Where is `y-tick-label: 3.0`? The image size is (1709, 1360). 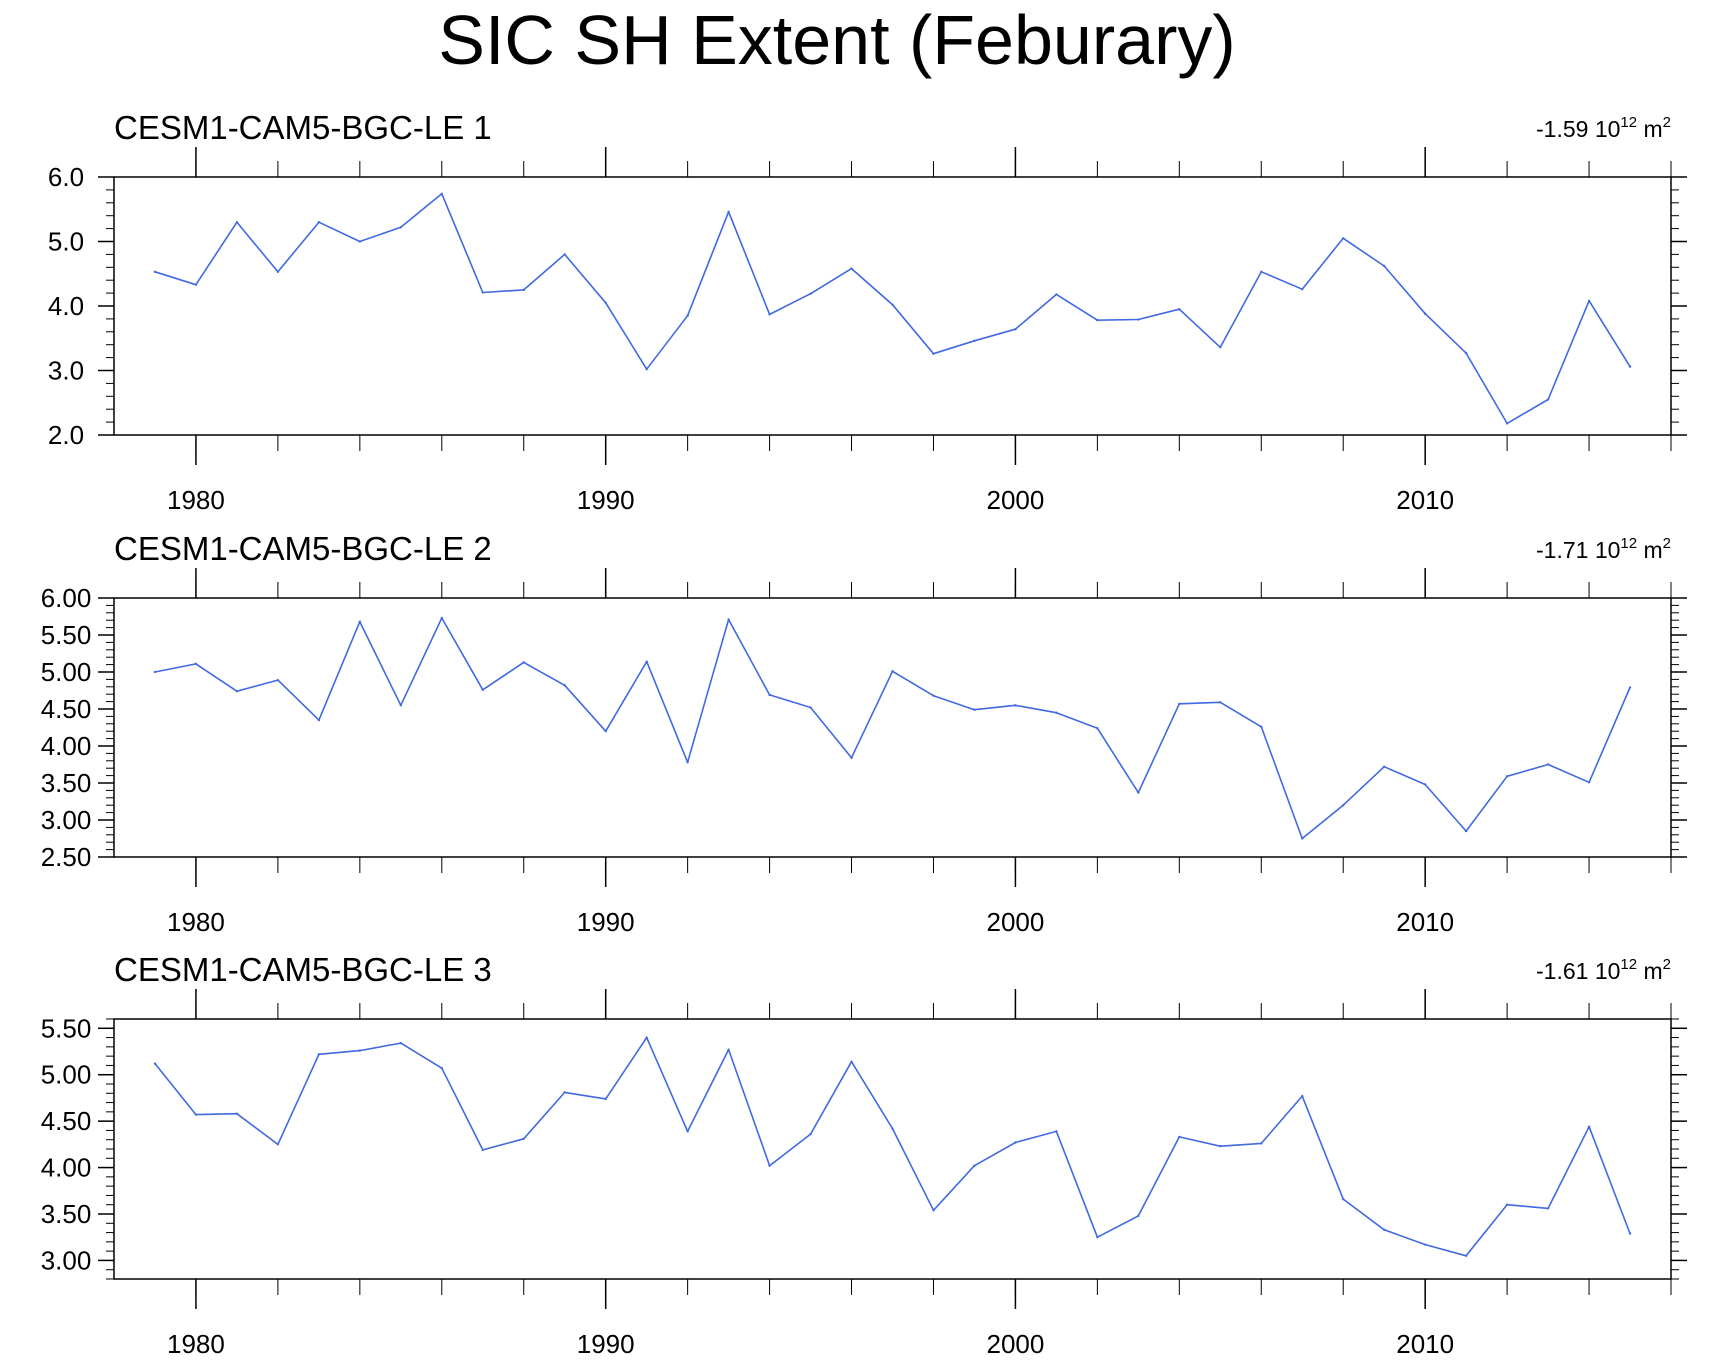 y-tick-label: 3.0 is located at coordinates (66, 371).